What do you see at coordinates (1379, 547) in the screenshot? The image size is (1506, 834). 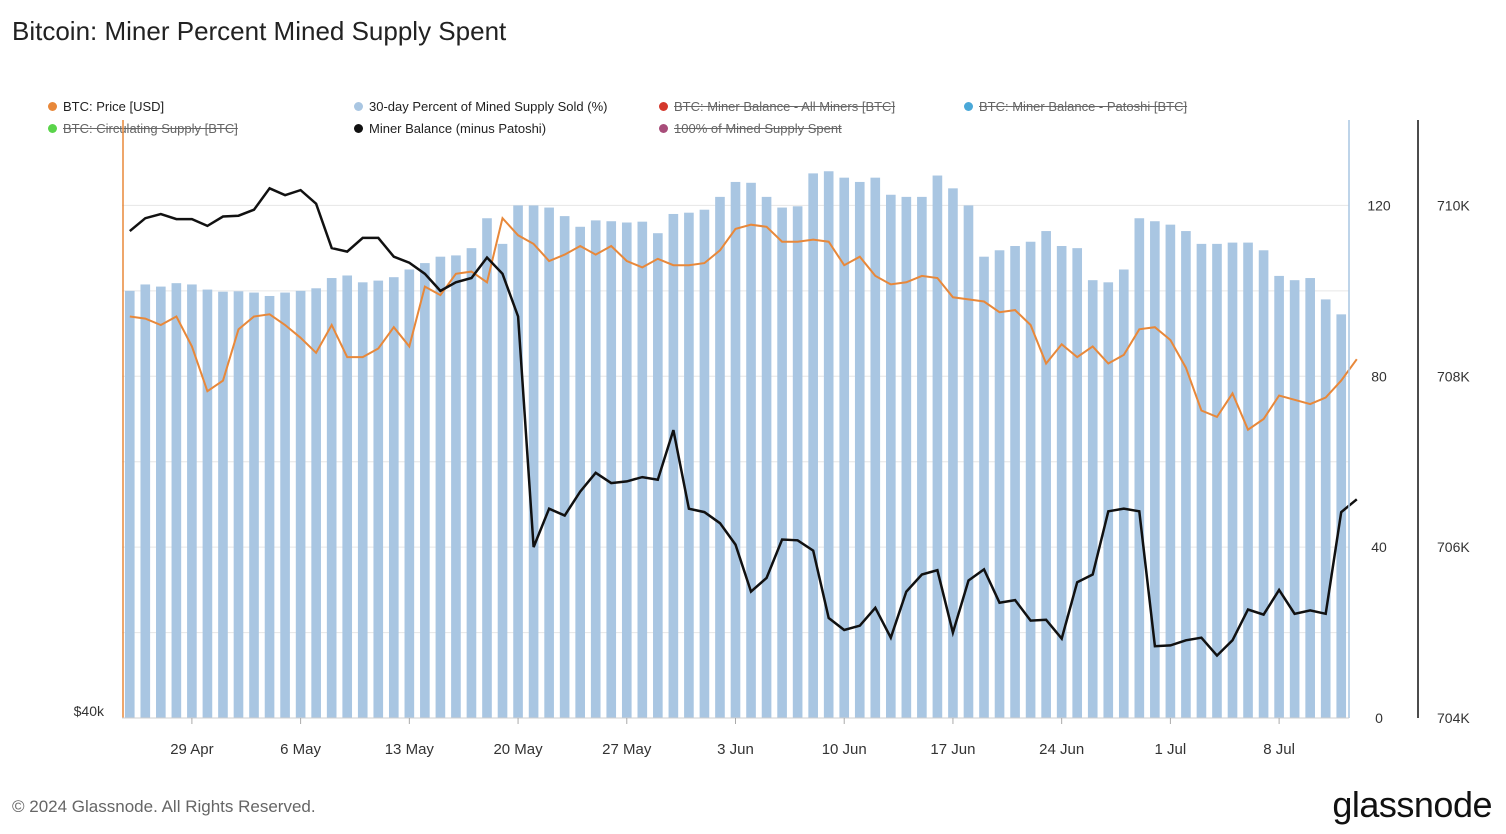 I see `middle-axis-tick-label: 40` at bounding box center [1379, 547].